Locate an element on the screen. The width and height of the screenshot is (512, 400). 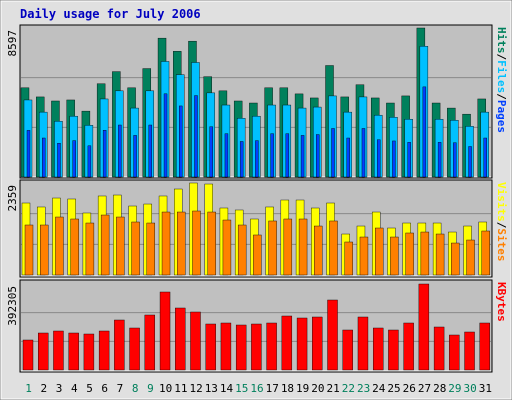
x-tick-label: 15 is located at coordinates (241, 388).